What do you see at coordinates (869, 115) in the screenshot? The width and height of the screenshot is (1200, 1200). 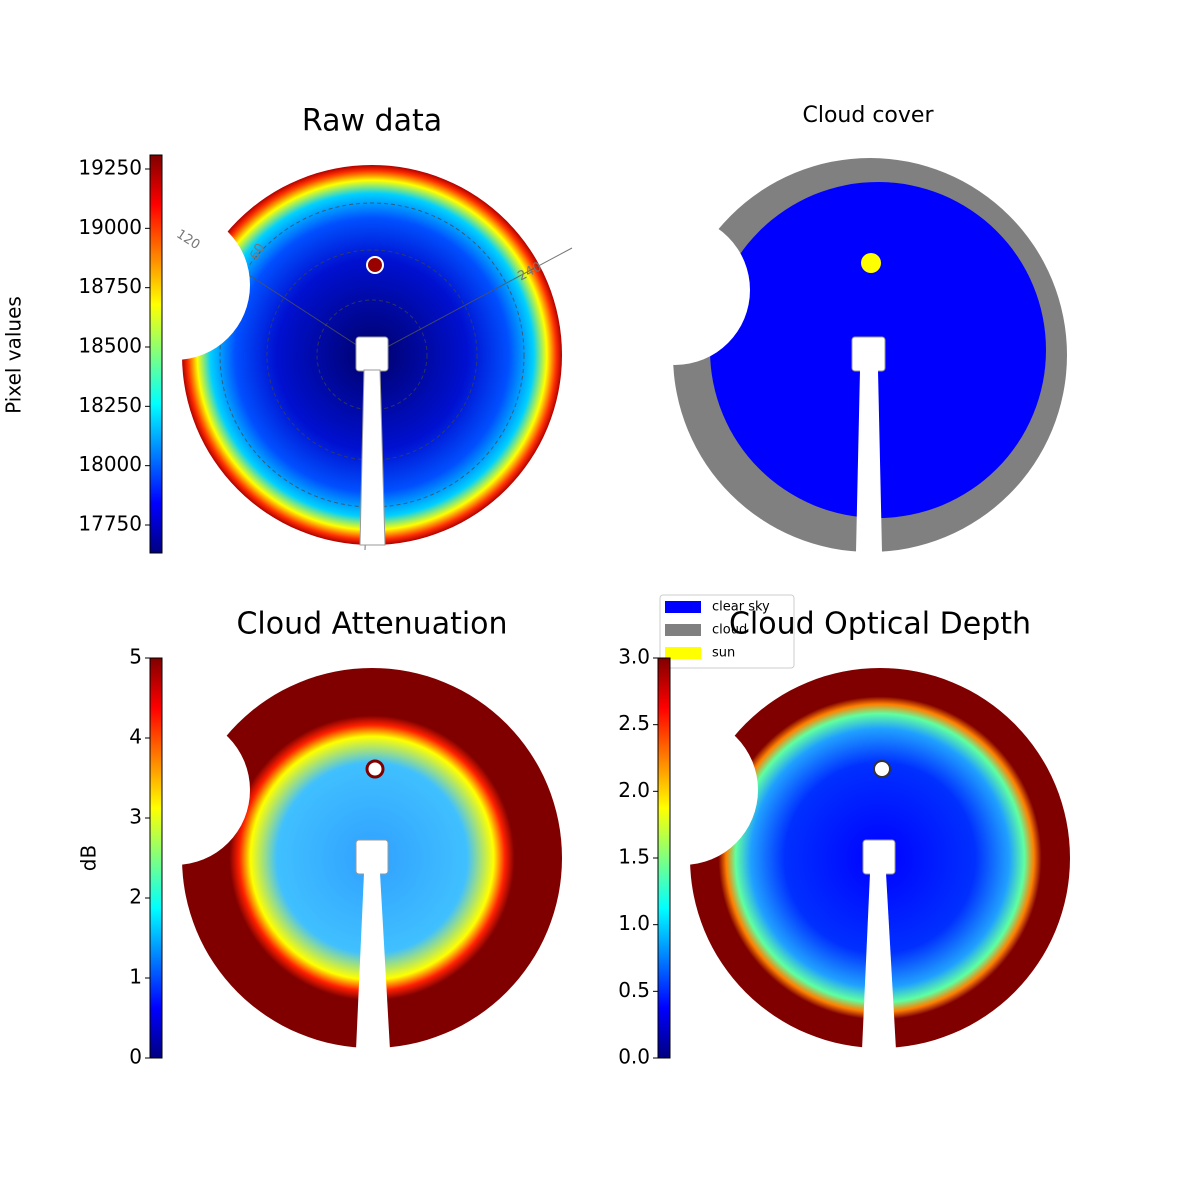 I see `panel-title: Cloud cover` at bounding box center [869, 115].